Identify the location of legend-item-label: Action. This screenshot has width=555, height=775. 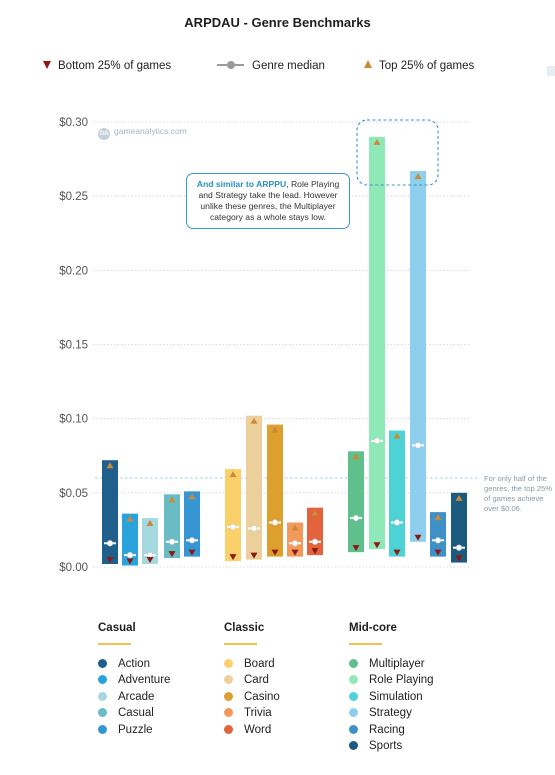
(134, 663).